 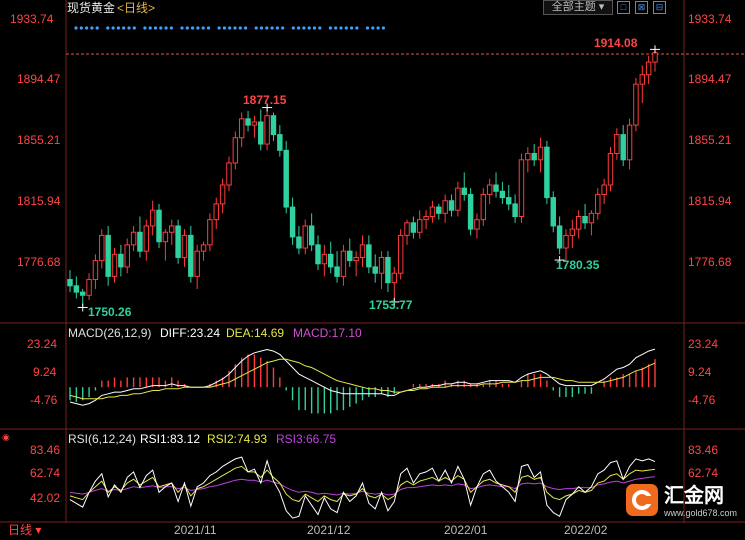 I want to click on price-axis-right-tick: 1776.68, so click(x=710, y=262).